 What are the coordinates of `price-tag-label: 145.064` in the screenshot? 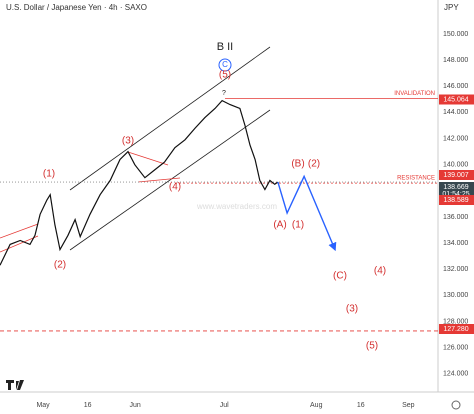 It's located at (455, 99).